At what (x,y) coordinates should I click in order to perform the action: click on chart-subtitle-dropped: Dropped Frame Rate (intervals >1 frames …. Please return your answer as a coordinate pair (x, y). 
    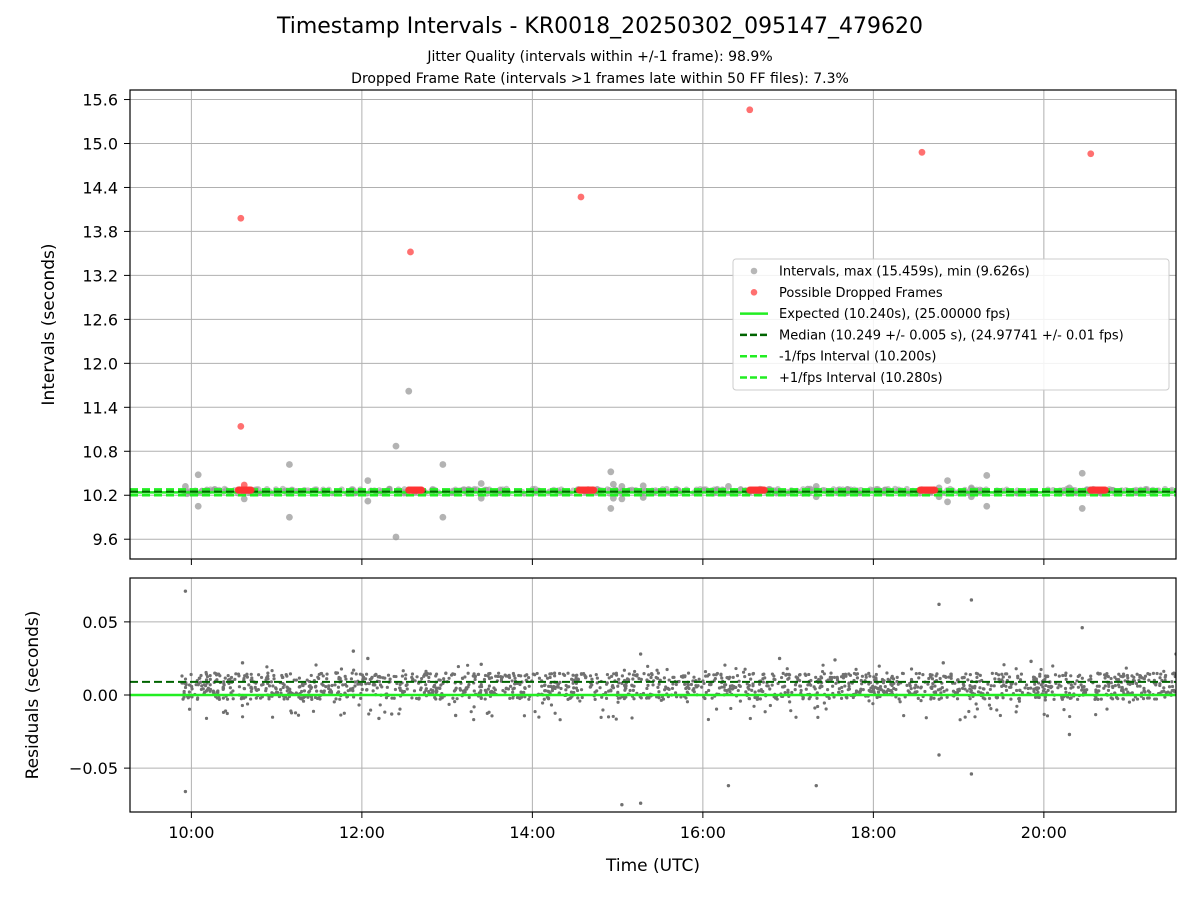
    Looking at the image, I should click on (600, 79).